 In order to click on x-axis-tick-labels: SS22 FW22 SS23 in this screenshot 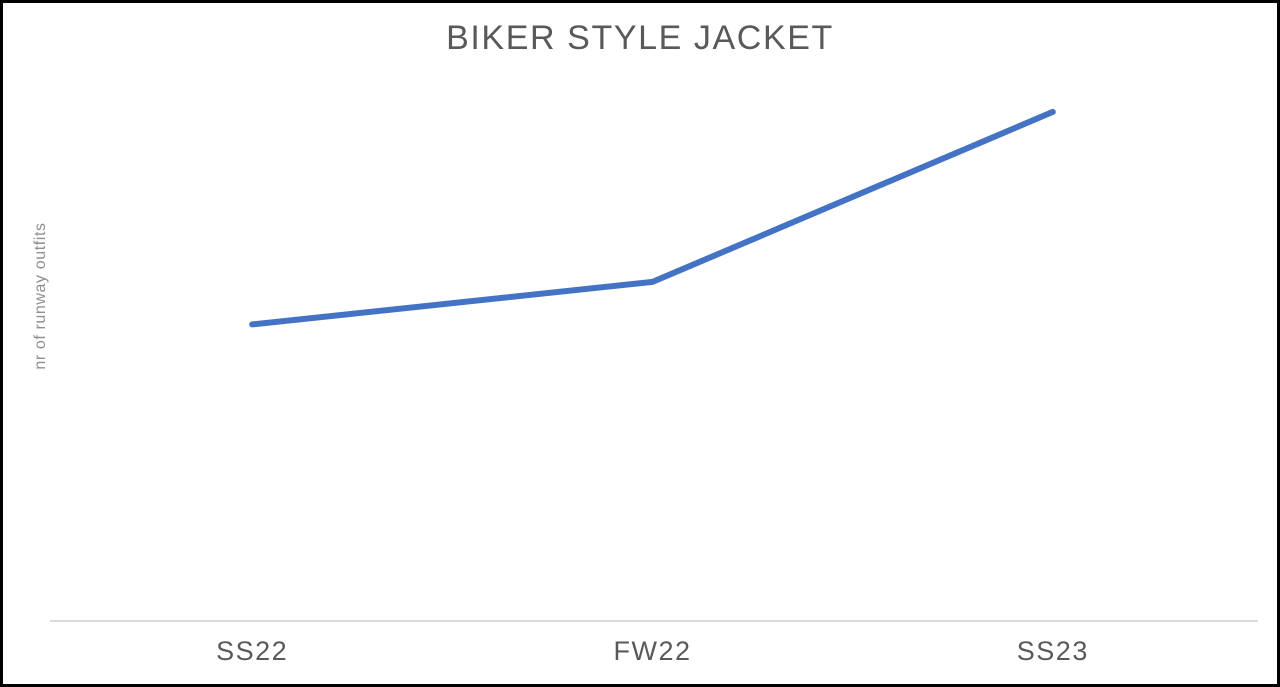, I will do `click(652, 651)`.